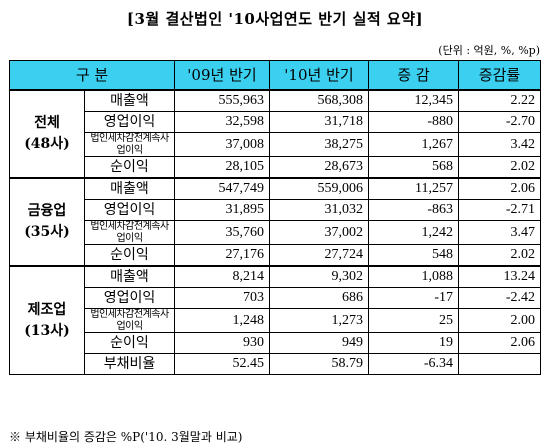  I want to click on table-row: 법인세차감전계속사업이익 37,008 38,275 1,267 3.42, so click(275, 144).